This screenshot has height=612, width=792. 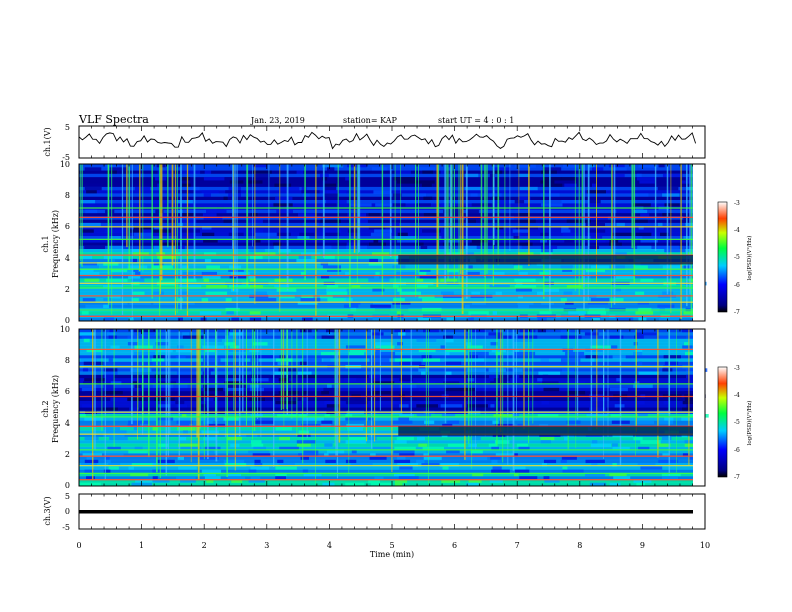 What do you see at coordinates (55, 409) in the screenshot?
I see `ch2-frequency-ylabel: Frequency (kHz)` at bounding box center [55, 409].